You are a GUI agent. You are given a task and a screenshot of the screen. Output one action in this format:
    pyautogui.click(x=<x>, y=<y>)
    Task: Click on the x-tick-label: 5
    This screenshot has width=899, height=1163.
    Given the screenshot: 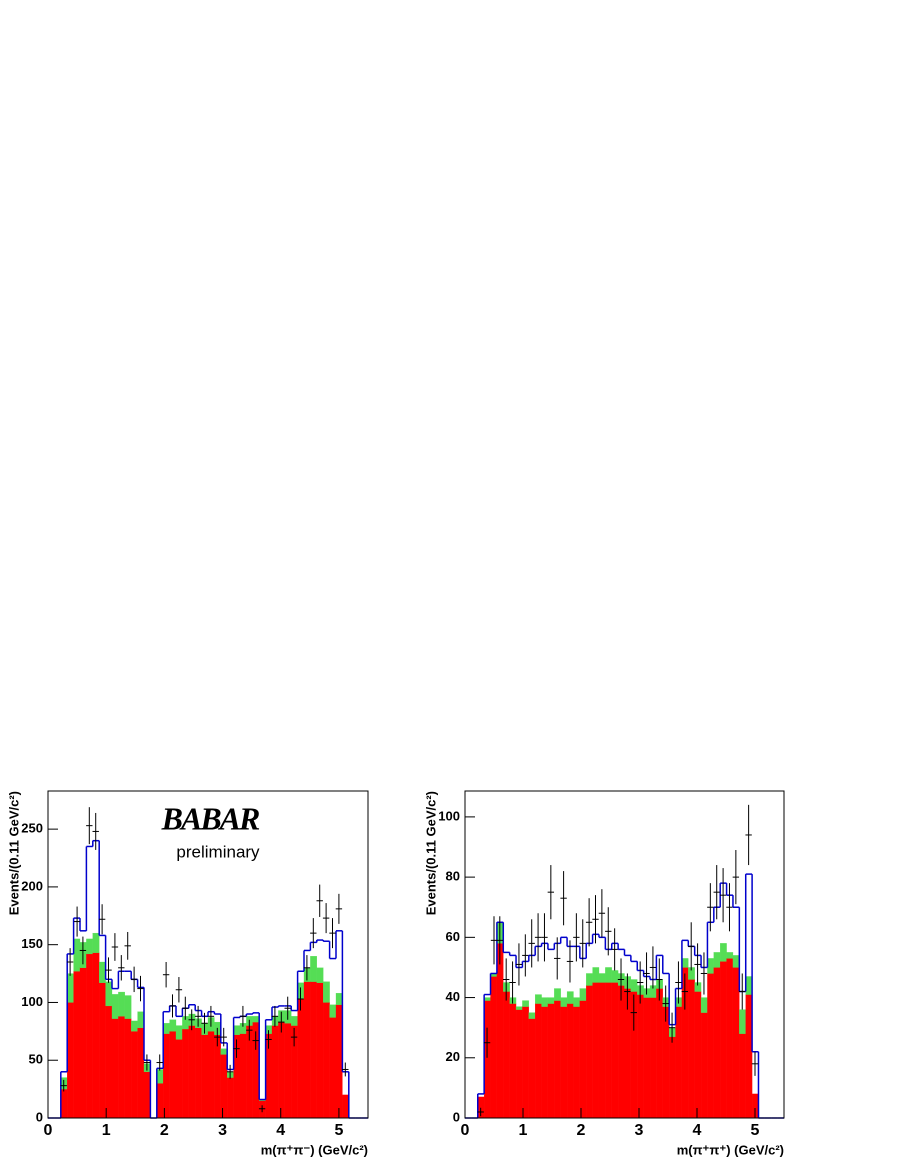 What is the action you would take?
    pyautogui.click(x=338, y=1130)
    